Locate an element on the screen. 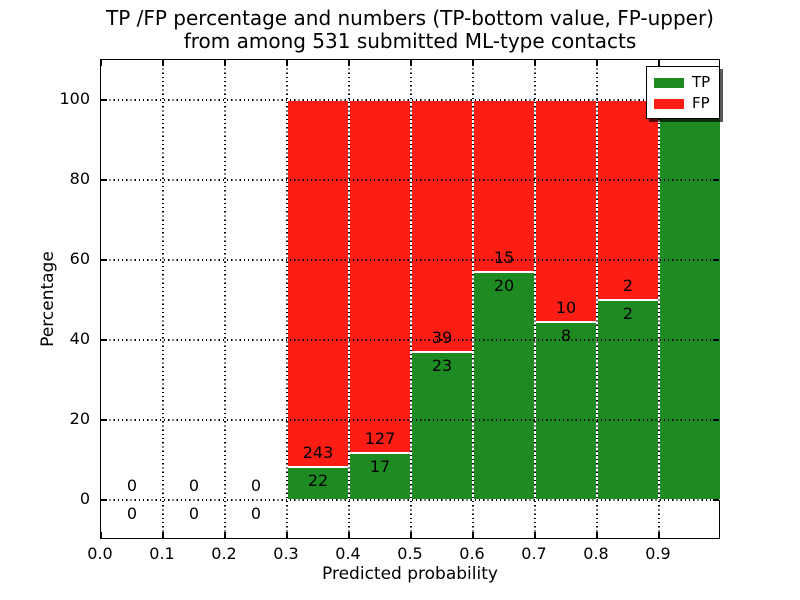 This screenshot has height=600, width=800. tp-count-label: 23 is located at coordinates (442, 365).